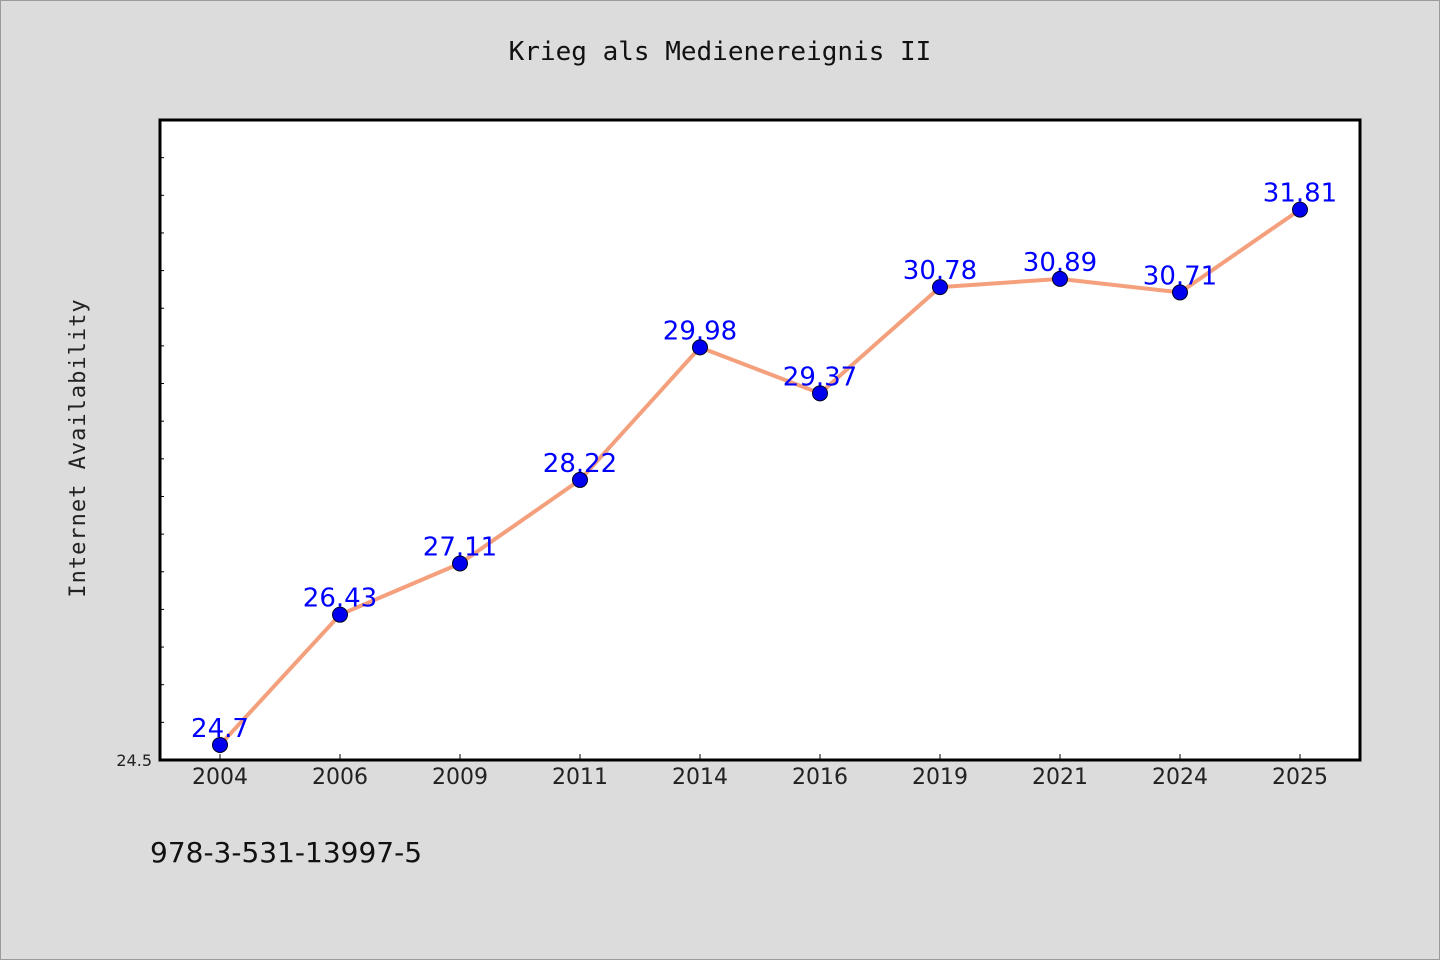 This screenshot has height=960, width=1440. I want to click on data-label: 28.22, so click(580, 464).